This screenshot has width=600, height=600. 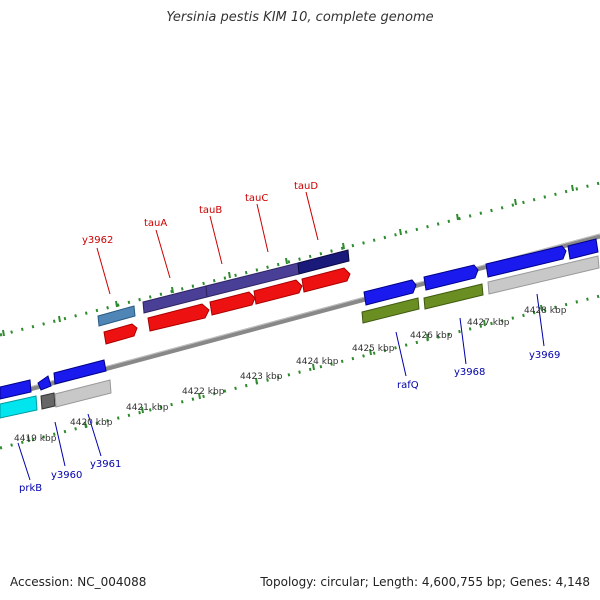 I want to click on gene-label-y3960: y3960, so click(x=66, y=475).